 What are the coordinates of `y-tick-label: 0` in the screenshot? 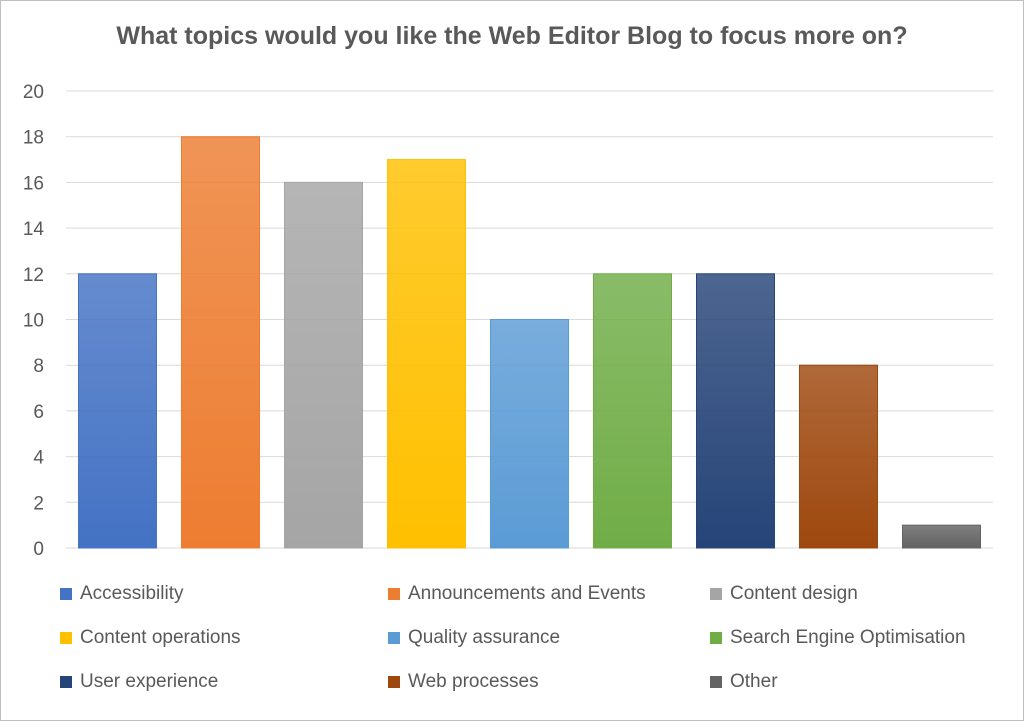 It's located at (38, 549).